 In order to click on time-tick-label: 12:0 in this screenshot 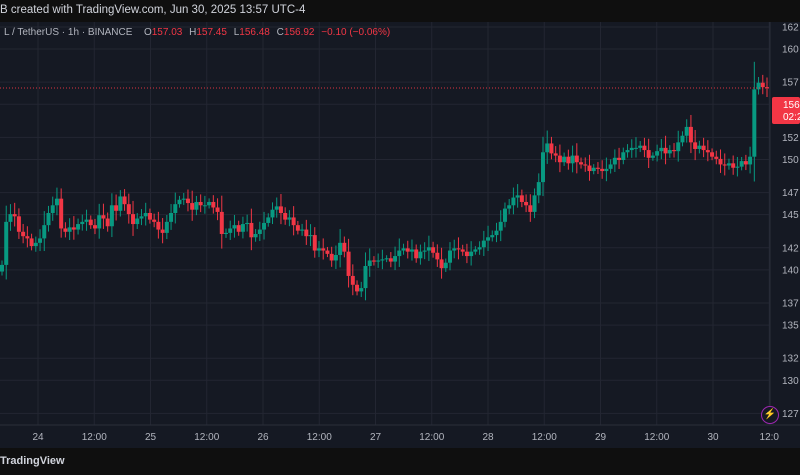, I will do `click(770, 437)`.